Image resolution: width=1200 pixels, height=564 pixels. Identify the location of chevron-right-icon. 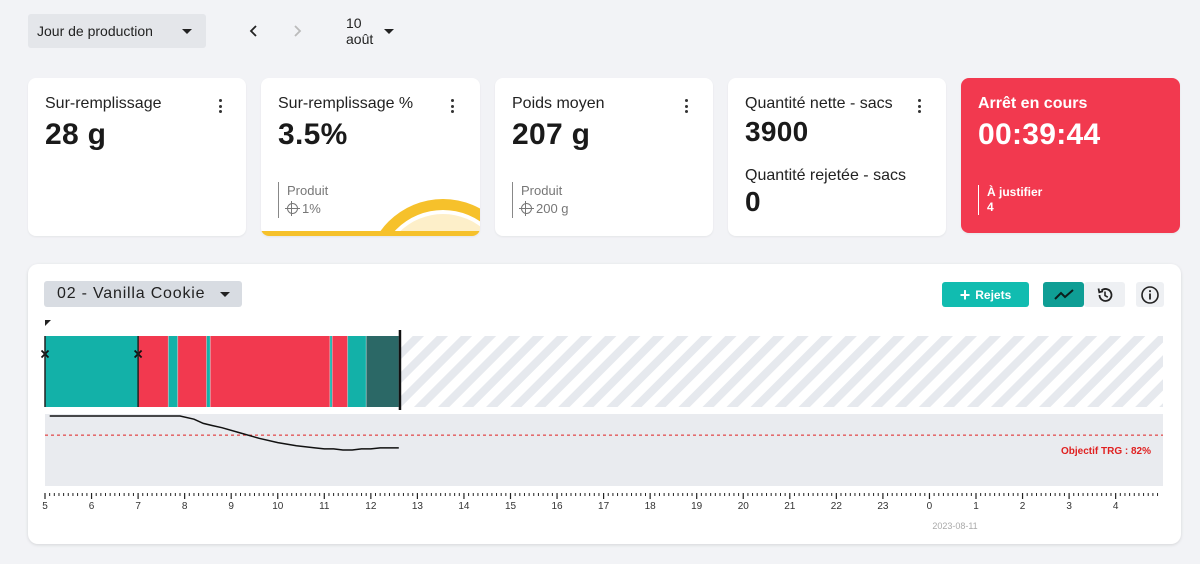
(298, 31).